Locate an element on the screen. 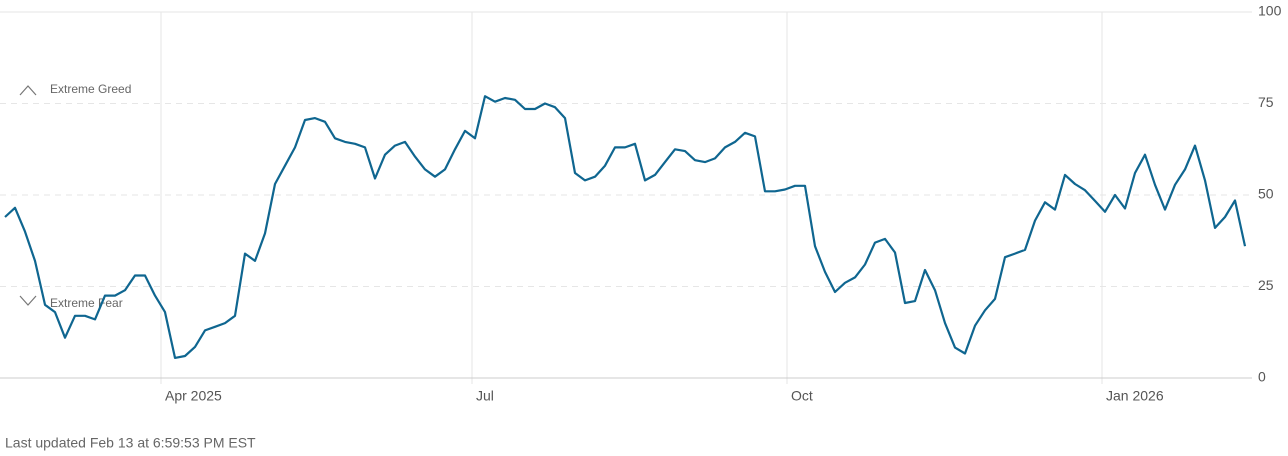 The height and width of the screenshot is (456, 1288). y-tick-label: 0 is located at coordinates (1262, 377).